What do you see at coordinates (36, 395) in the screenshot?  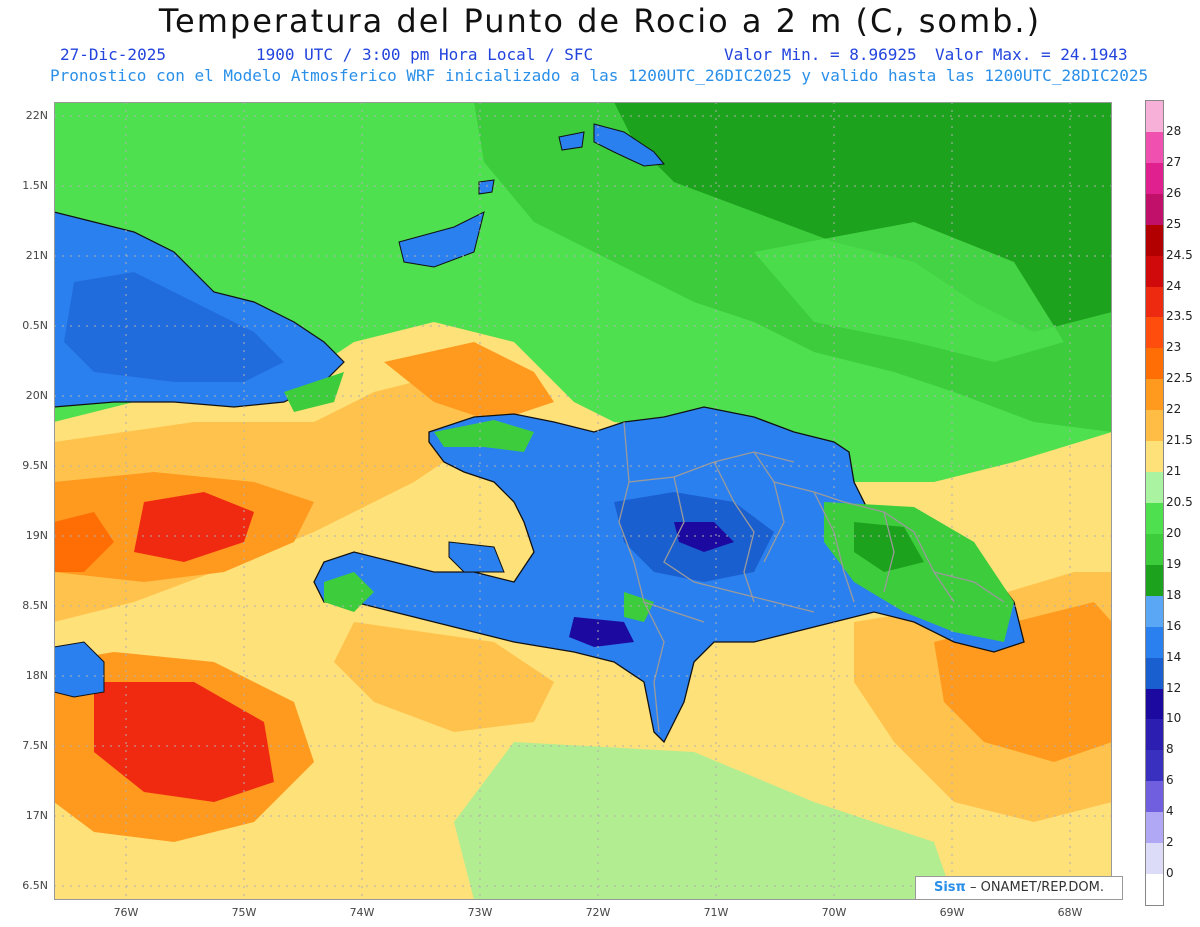 I see `lat-tick-label: 20N` at bounding box center [36, 395].